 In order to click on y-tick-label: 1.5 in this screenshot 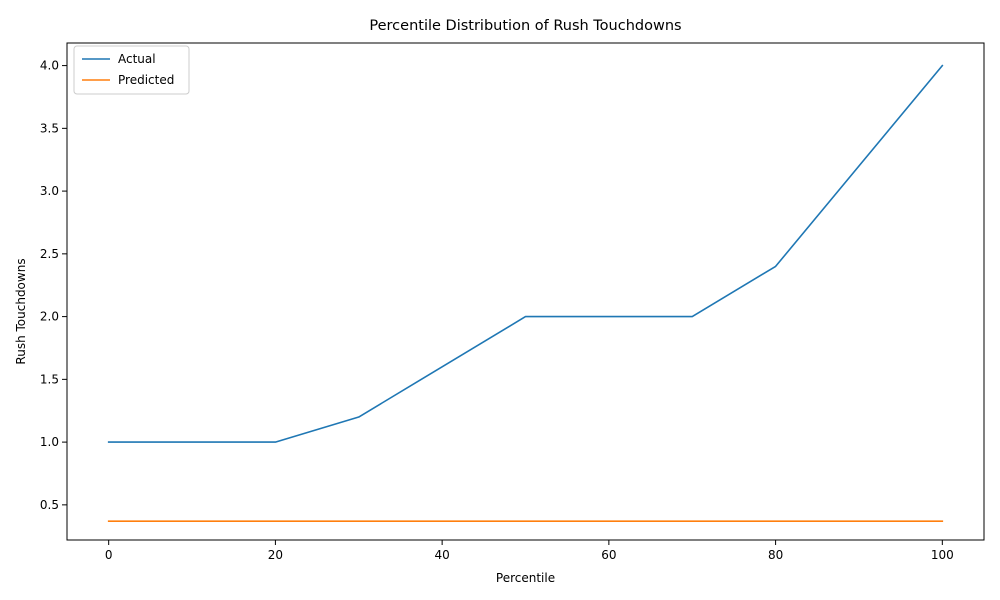, I will do `click(49, 379)`.